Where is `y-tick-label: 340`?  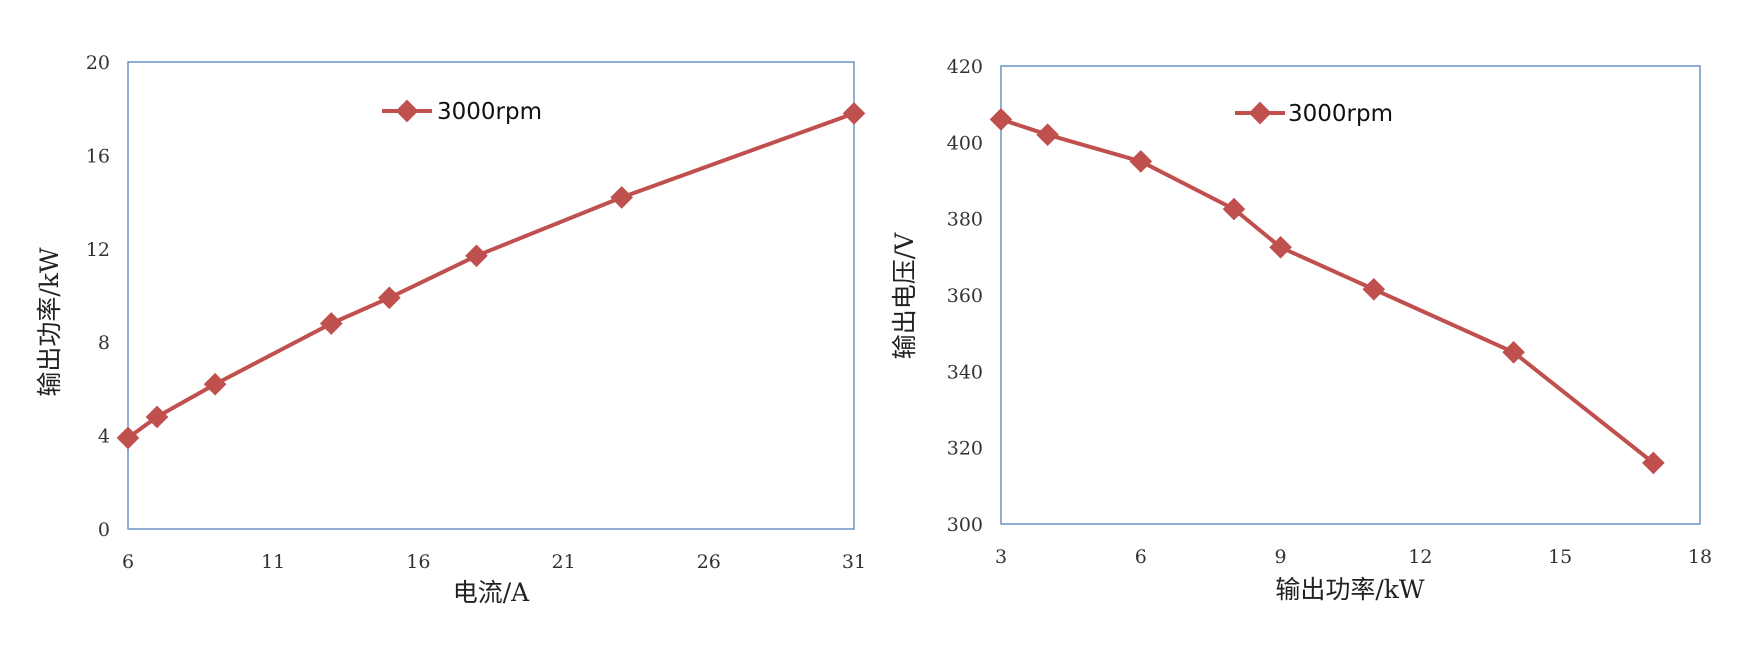
y-tick-label: 340 is located at coordinates (965, 372).